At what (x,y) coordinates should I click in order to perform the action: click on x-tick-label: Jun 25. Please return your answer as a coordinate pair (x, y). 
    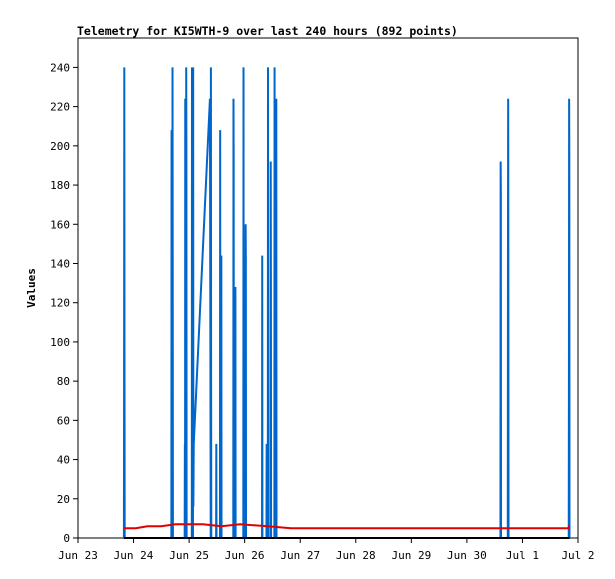
    Looking at the image, I should click on (189, 555).